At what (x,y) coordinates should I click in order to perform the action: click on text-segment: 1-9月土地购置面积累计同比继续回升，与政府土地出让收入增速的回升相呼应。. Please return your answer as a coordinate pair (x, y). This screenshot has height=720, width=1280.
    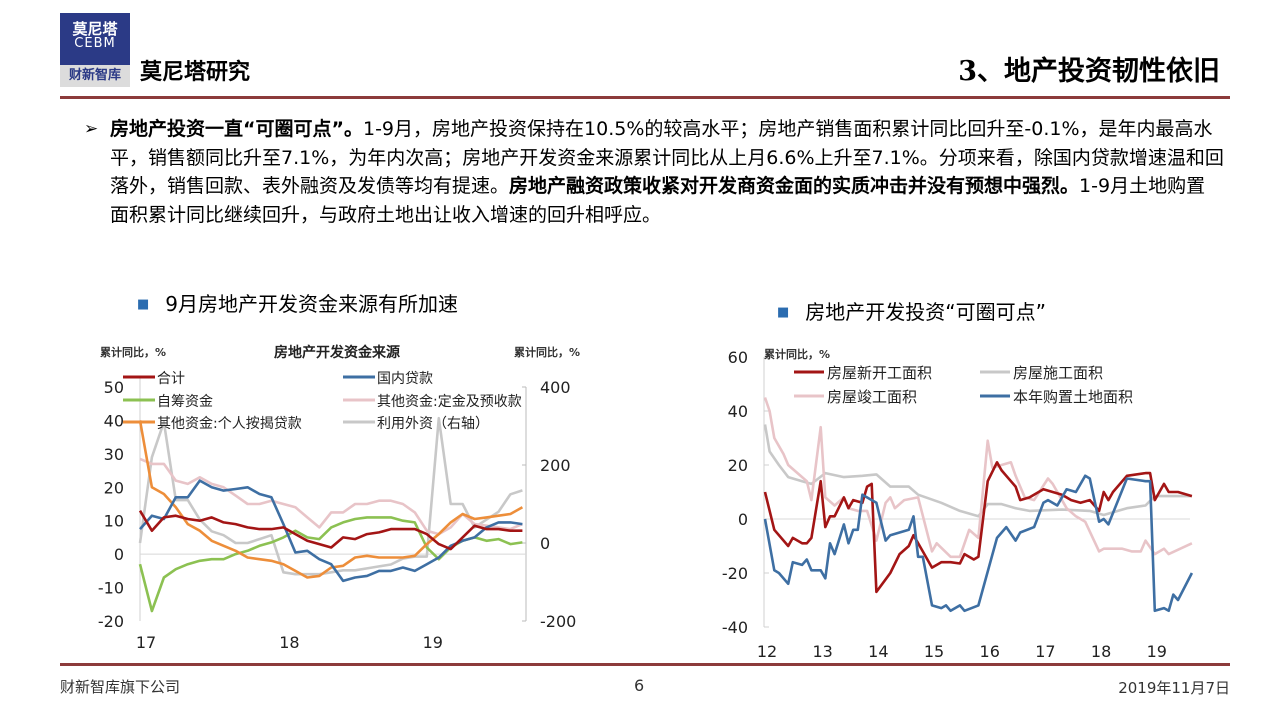
    Looking at the image, I should click on (658, 200).